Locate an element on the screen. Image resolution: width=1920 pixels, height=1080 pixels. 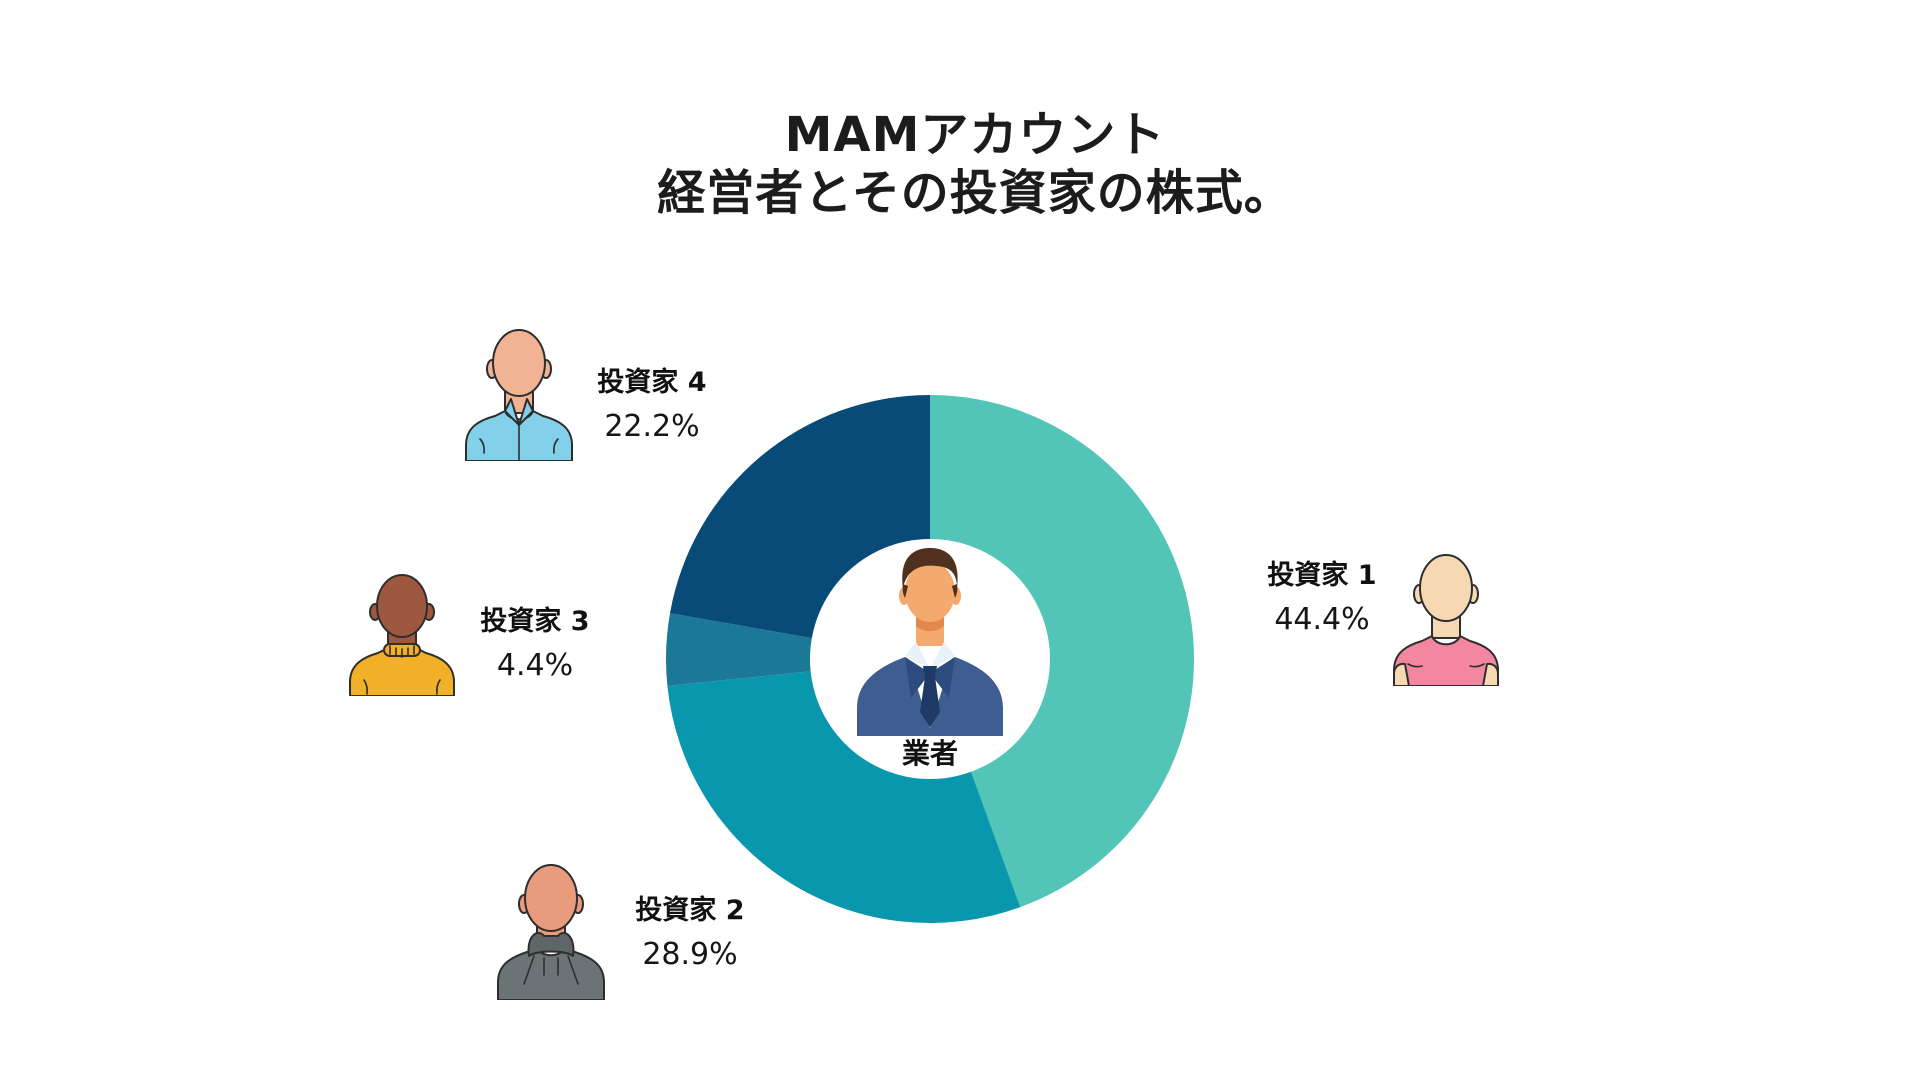
manager-lapel-right is located at coordinates (942, 677).